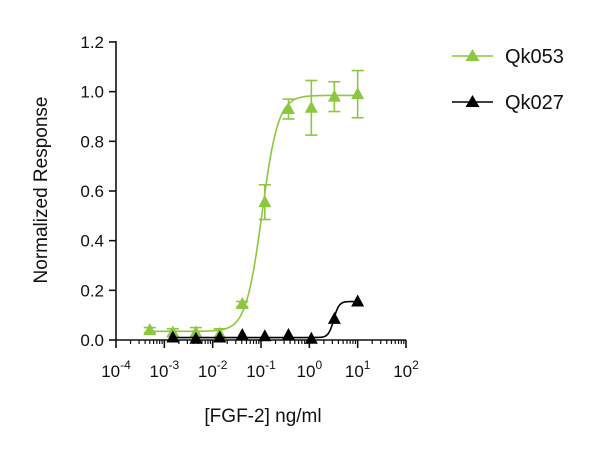 The height and width of the screenshot is (451, 600). Describe the element at coordinates (534, 57) in the screenshot. I see `legend-label-qk053: Qk053` at that location.